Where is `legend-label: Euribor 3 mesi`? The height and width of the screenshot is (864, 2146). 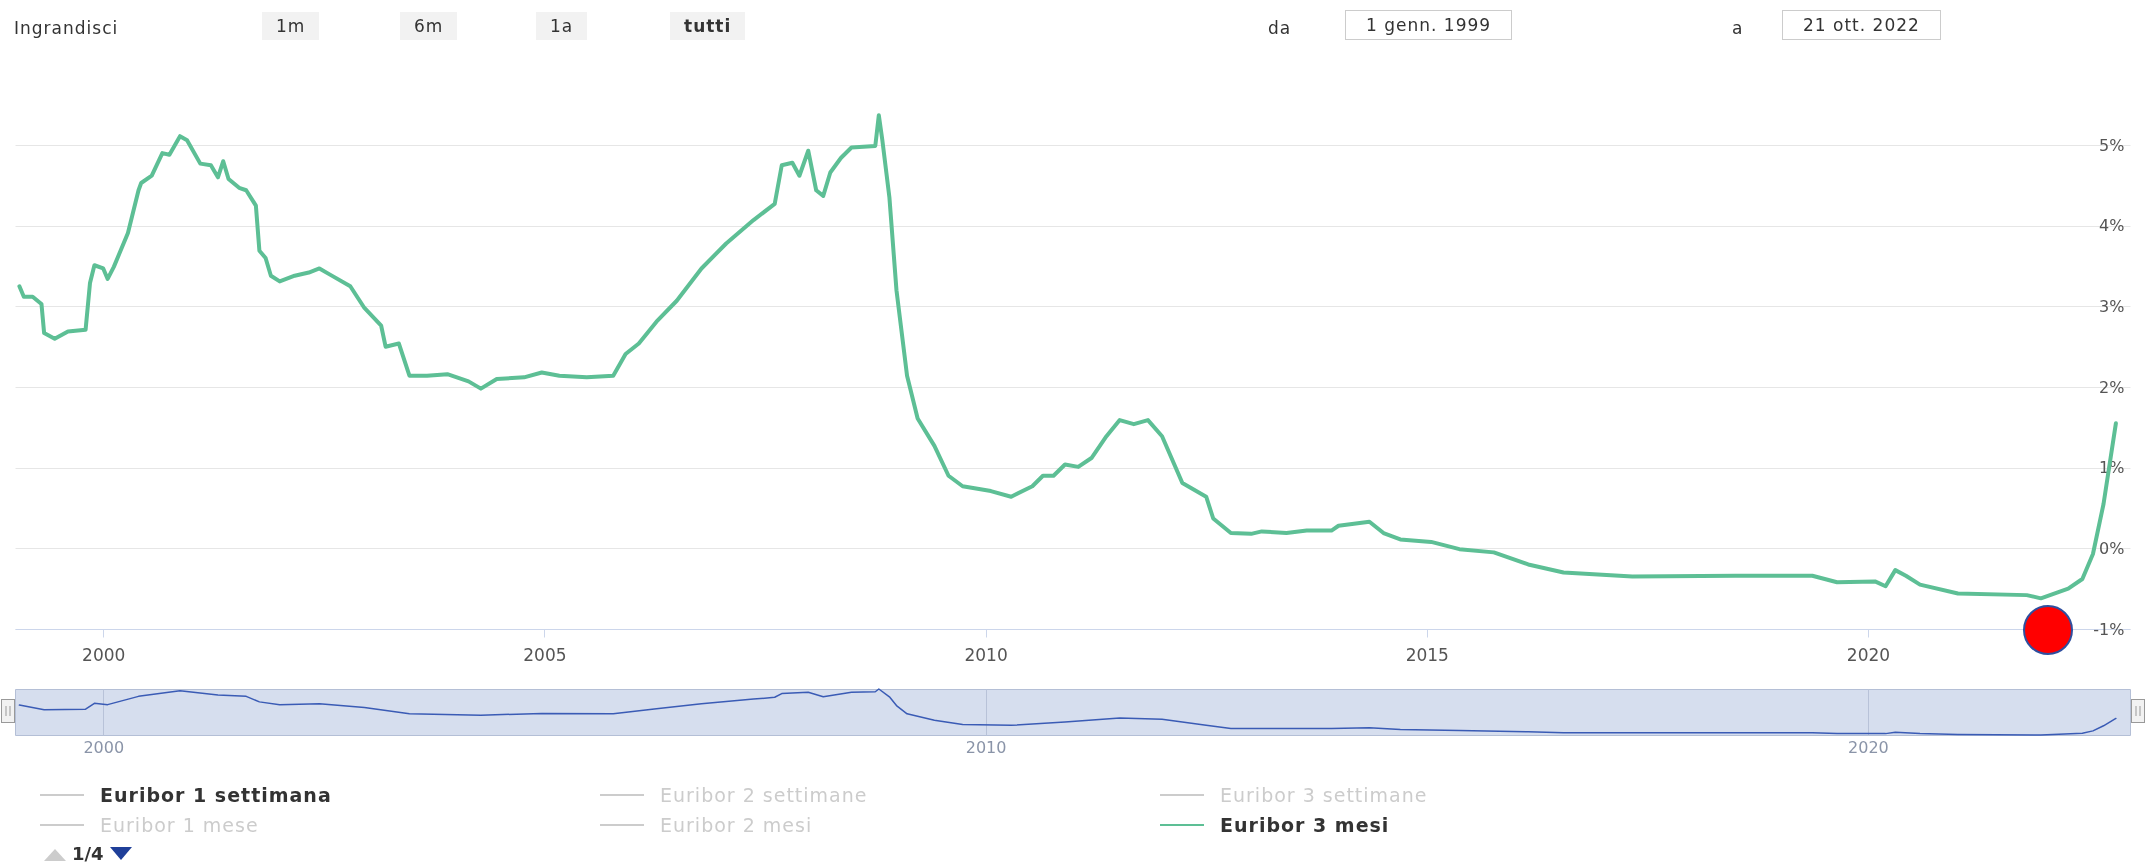
legend-label: Euribor 3 mesi is located at coordinates (1305, 825).